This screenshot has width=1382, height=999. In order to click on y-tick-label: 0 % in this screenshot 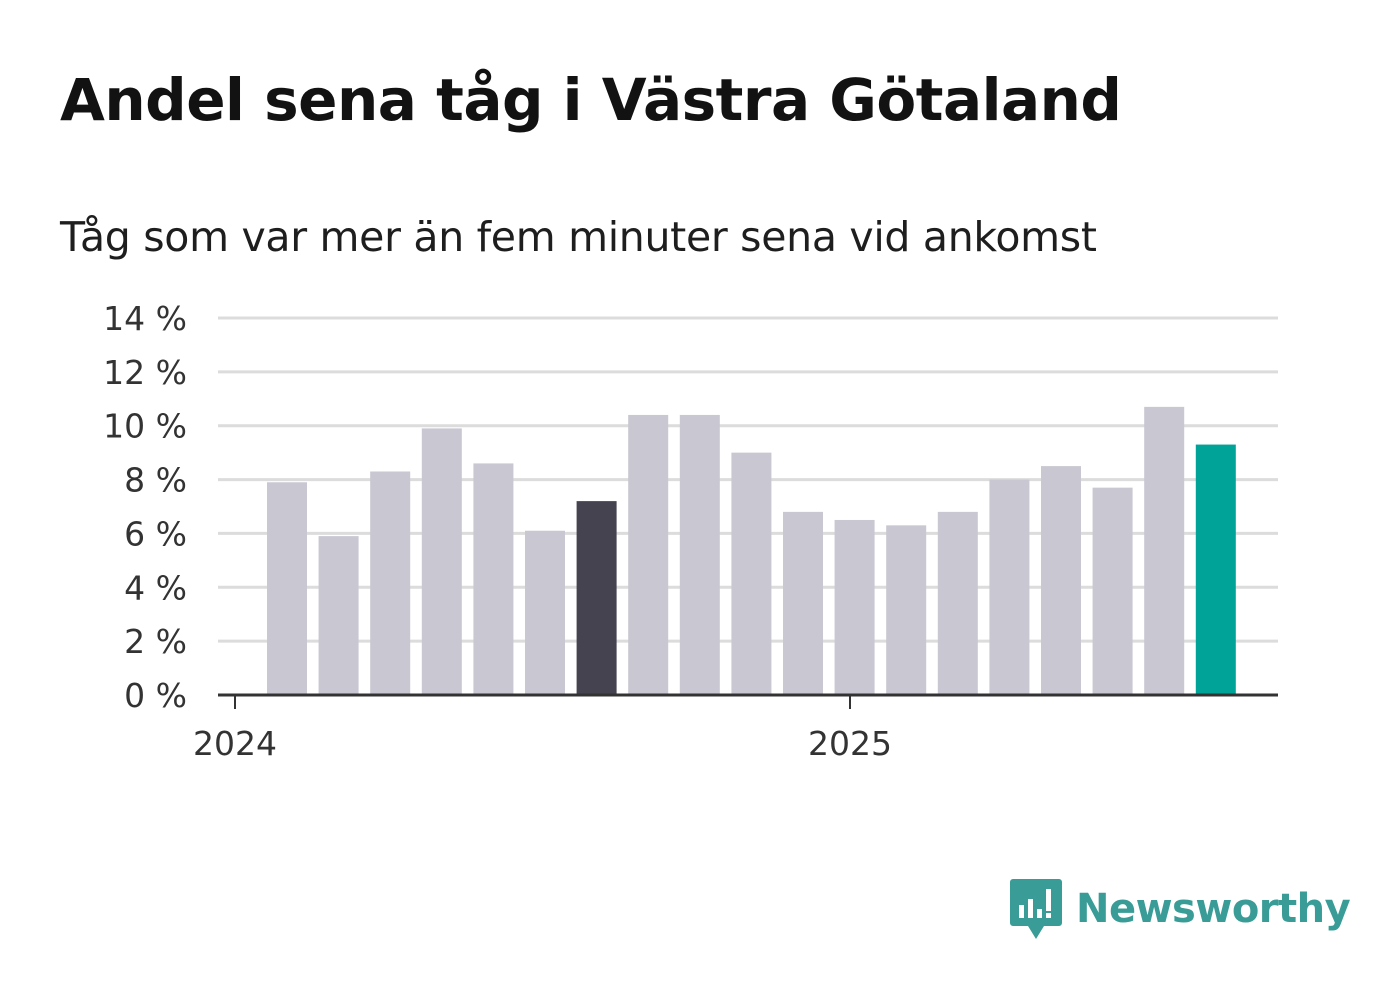, I will do `click(155, 695)`.